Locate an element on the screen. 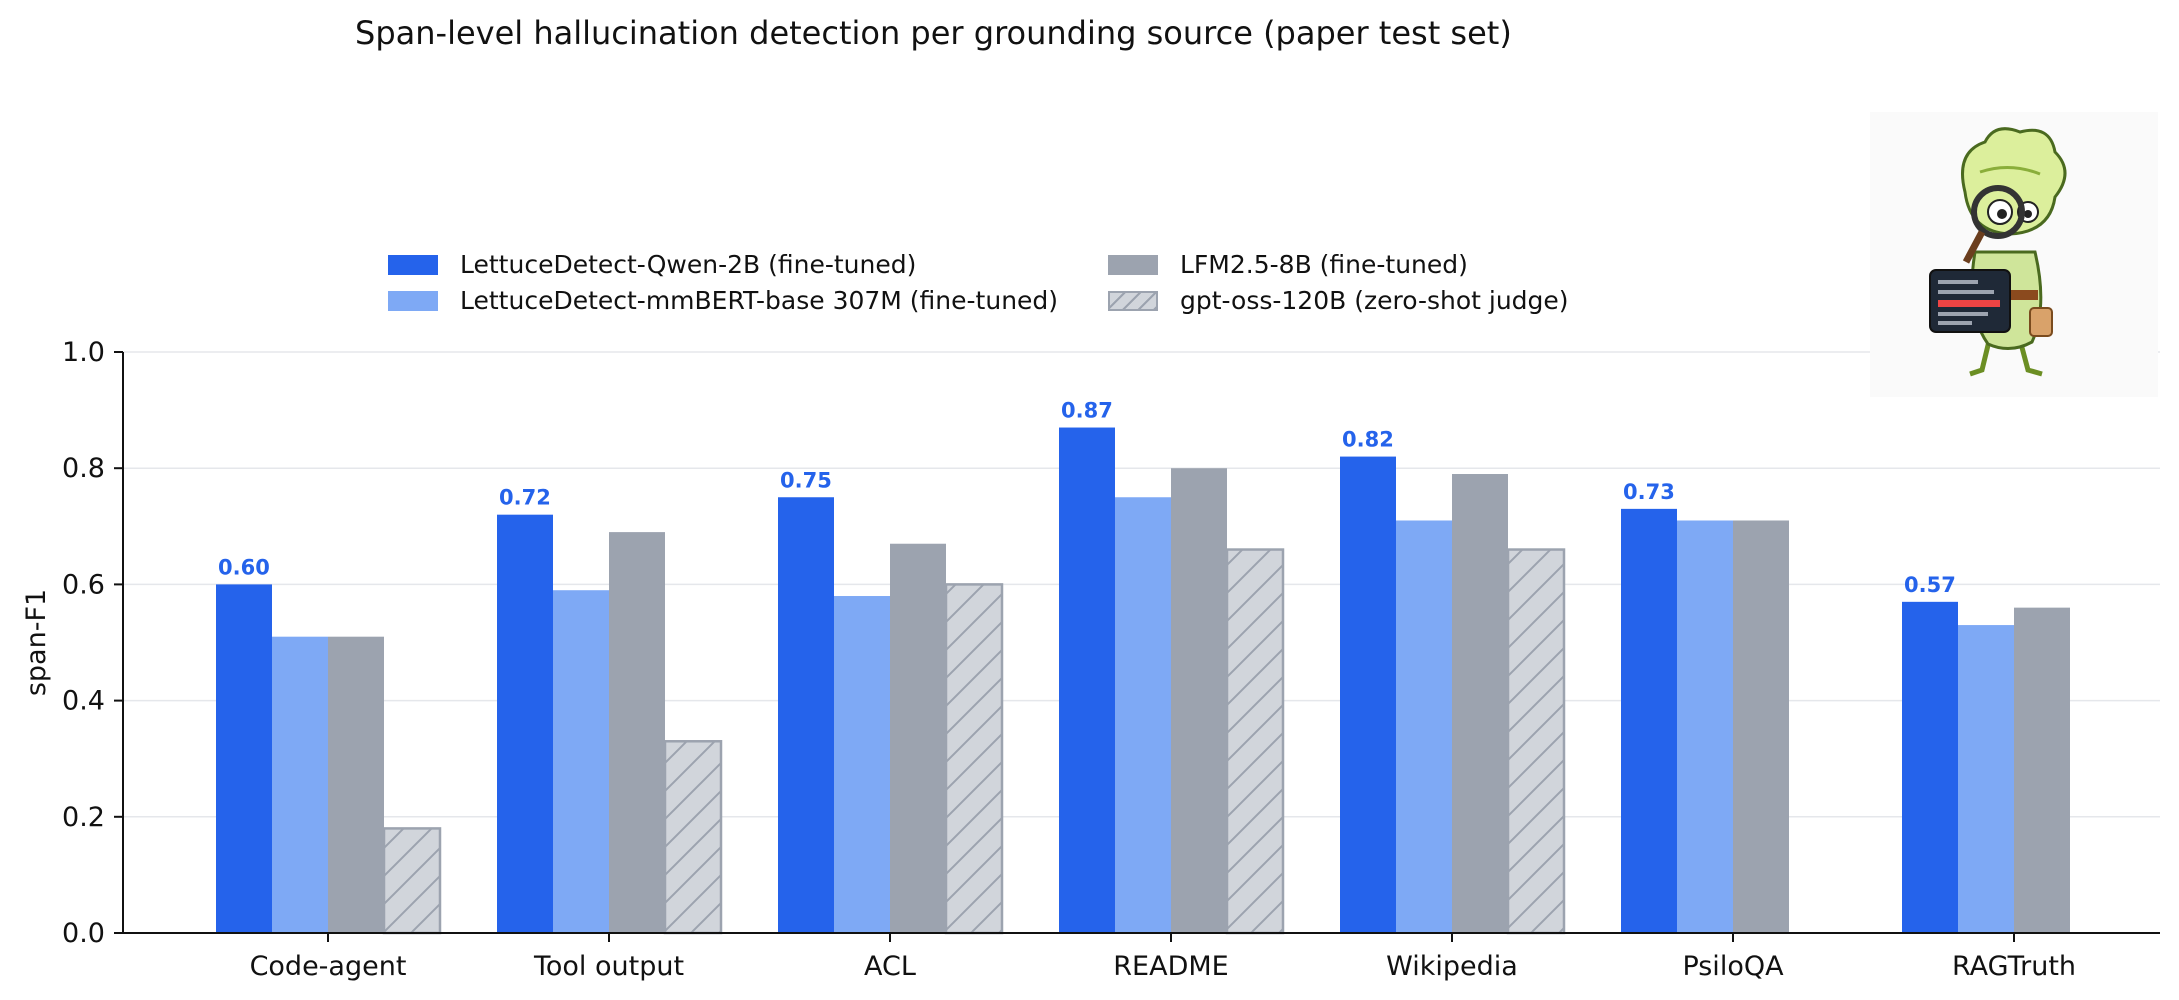 Image resolution: width=2179 pixels, height=1000 pixels. legend-label-1: LettuceDetect-Qwen-2B (fine-tuned) is located at coordinates (688, 264).